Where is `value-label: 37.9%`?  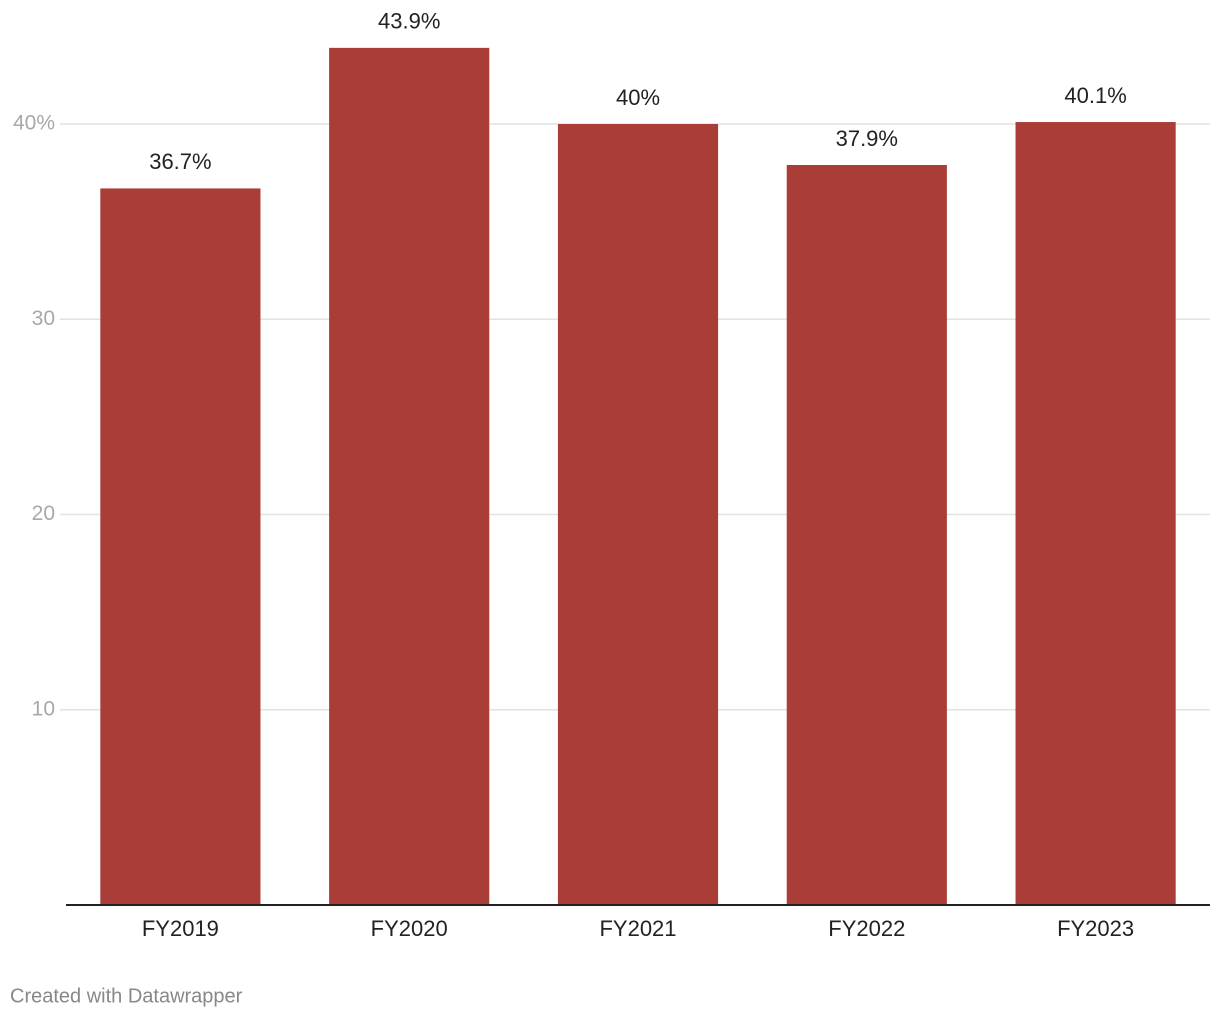
value-label: 37.9% is located at coordinates (867, 138).